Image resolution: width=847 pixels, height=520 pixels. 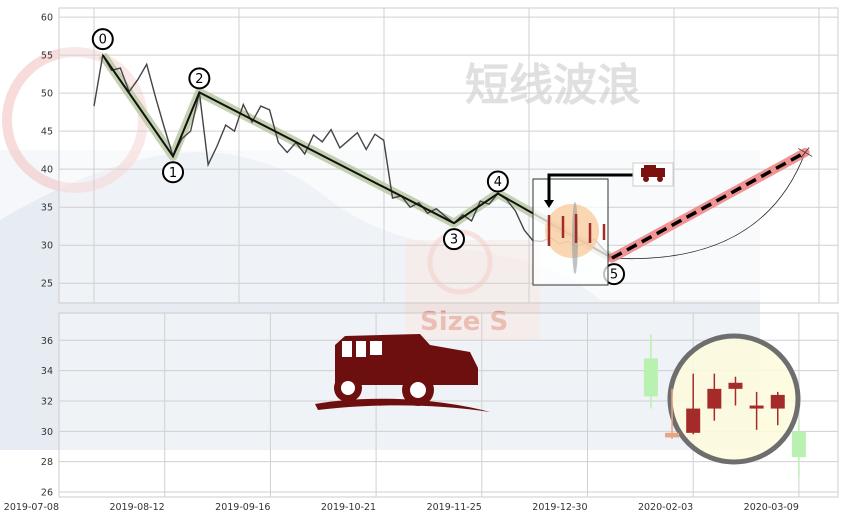 I want to click on bottom-x-tick-label: 2020-03-09, so click(x=771, y=507).